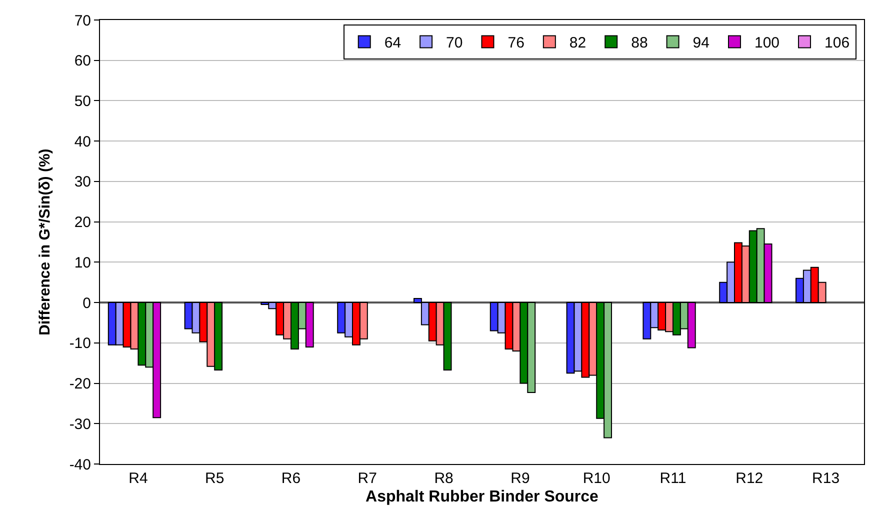 The width and height of the screenshot is (886, 524). What do you see at coordinates (82, 101) in the screenshot?
I see `y-tick-label: 50` at bounding box center [82, 101].